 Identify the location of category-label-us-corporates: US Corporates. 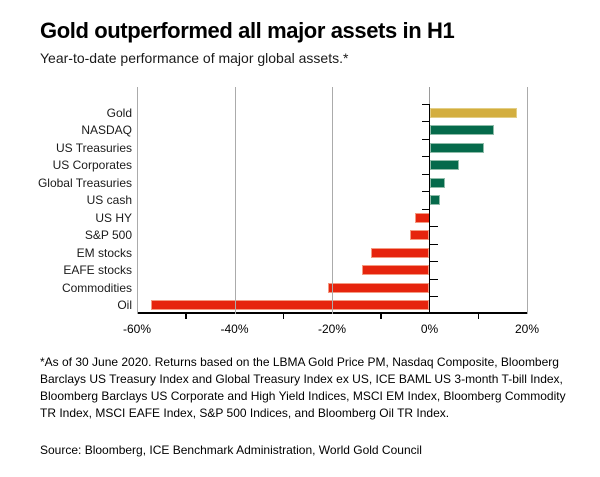
(92, 165).